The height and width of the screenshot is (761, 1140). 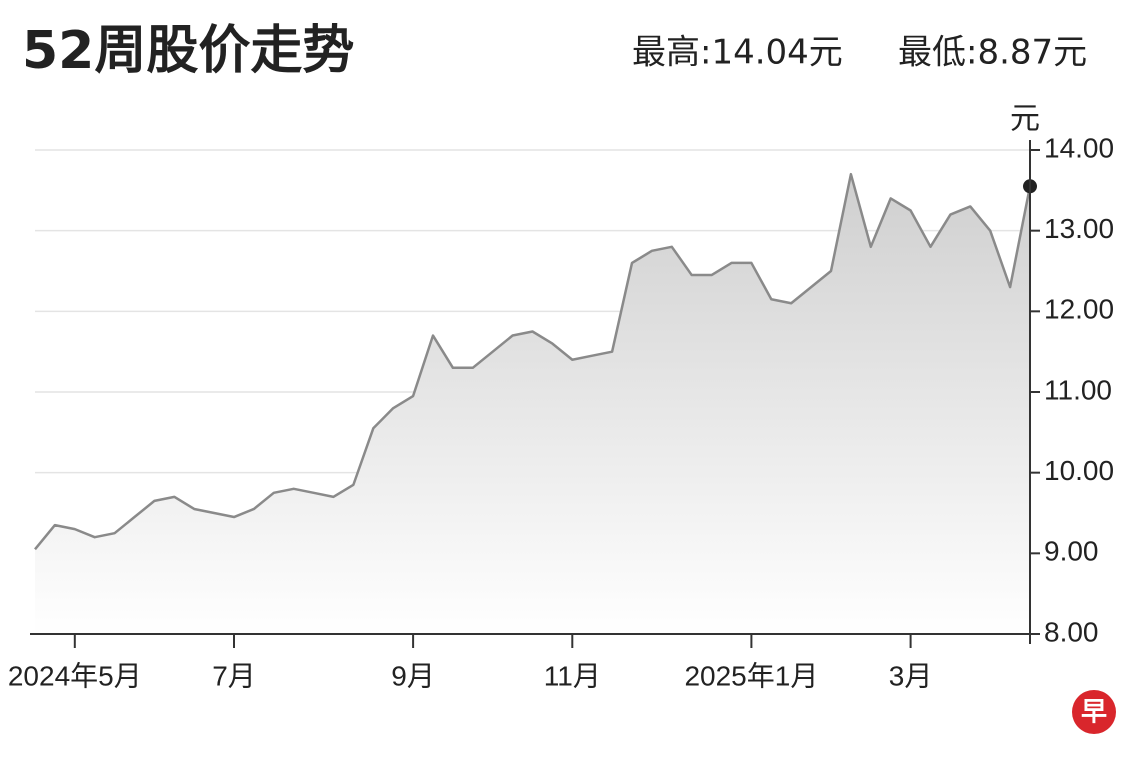 I want to click on chart-title: 52周股价走势, so click(x=188, y=51).